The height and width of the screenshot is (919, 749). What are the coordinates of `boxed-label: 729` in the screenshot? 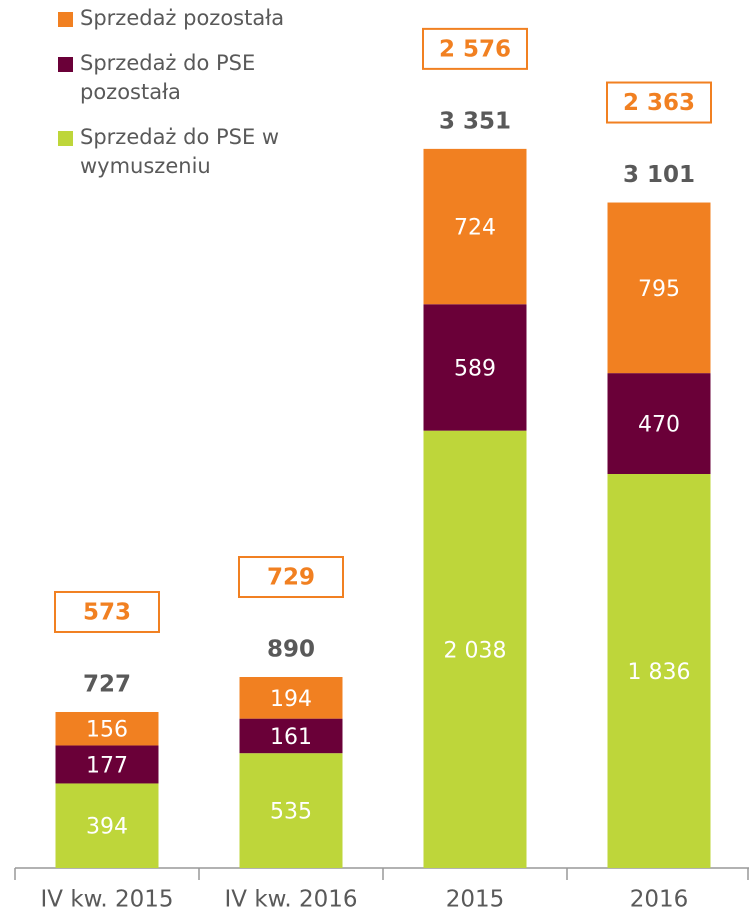 It's located at (291, 578).